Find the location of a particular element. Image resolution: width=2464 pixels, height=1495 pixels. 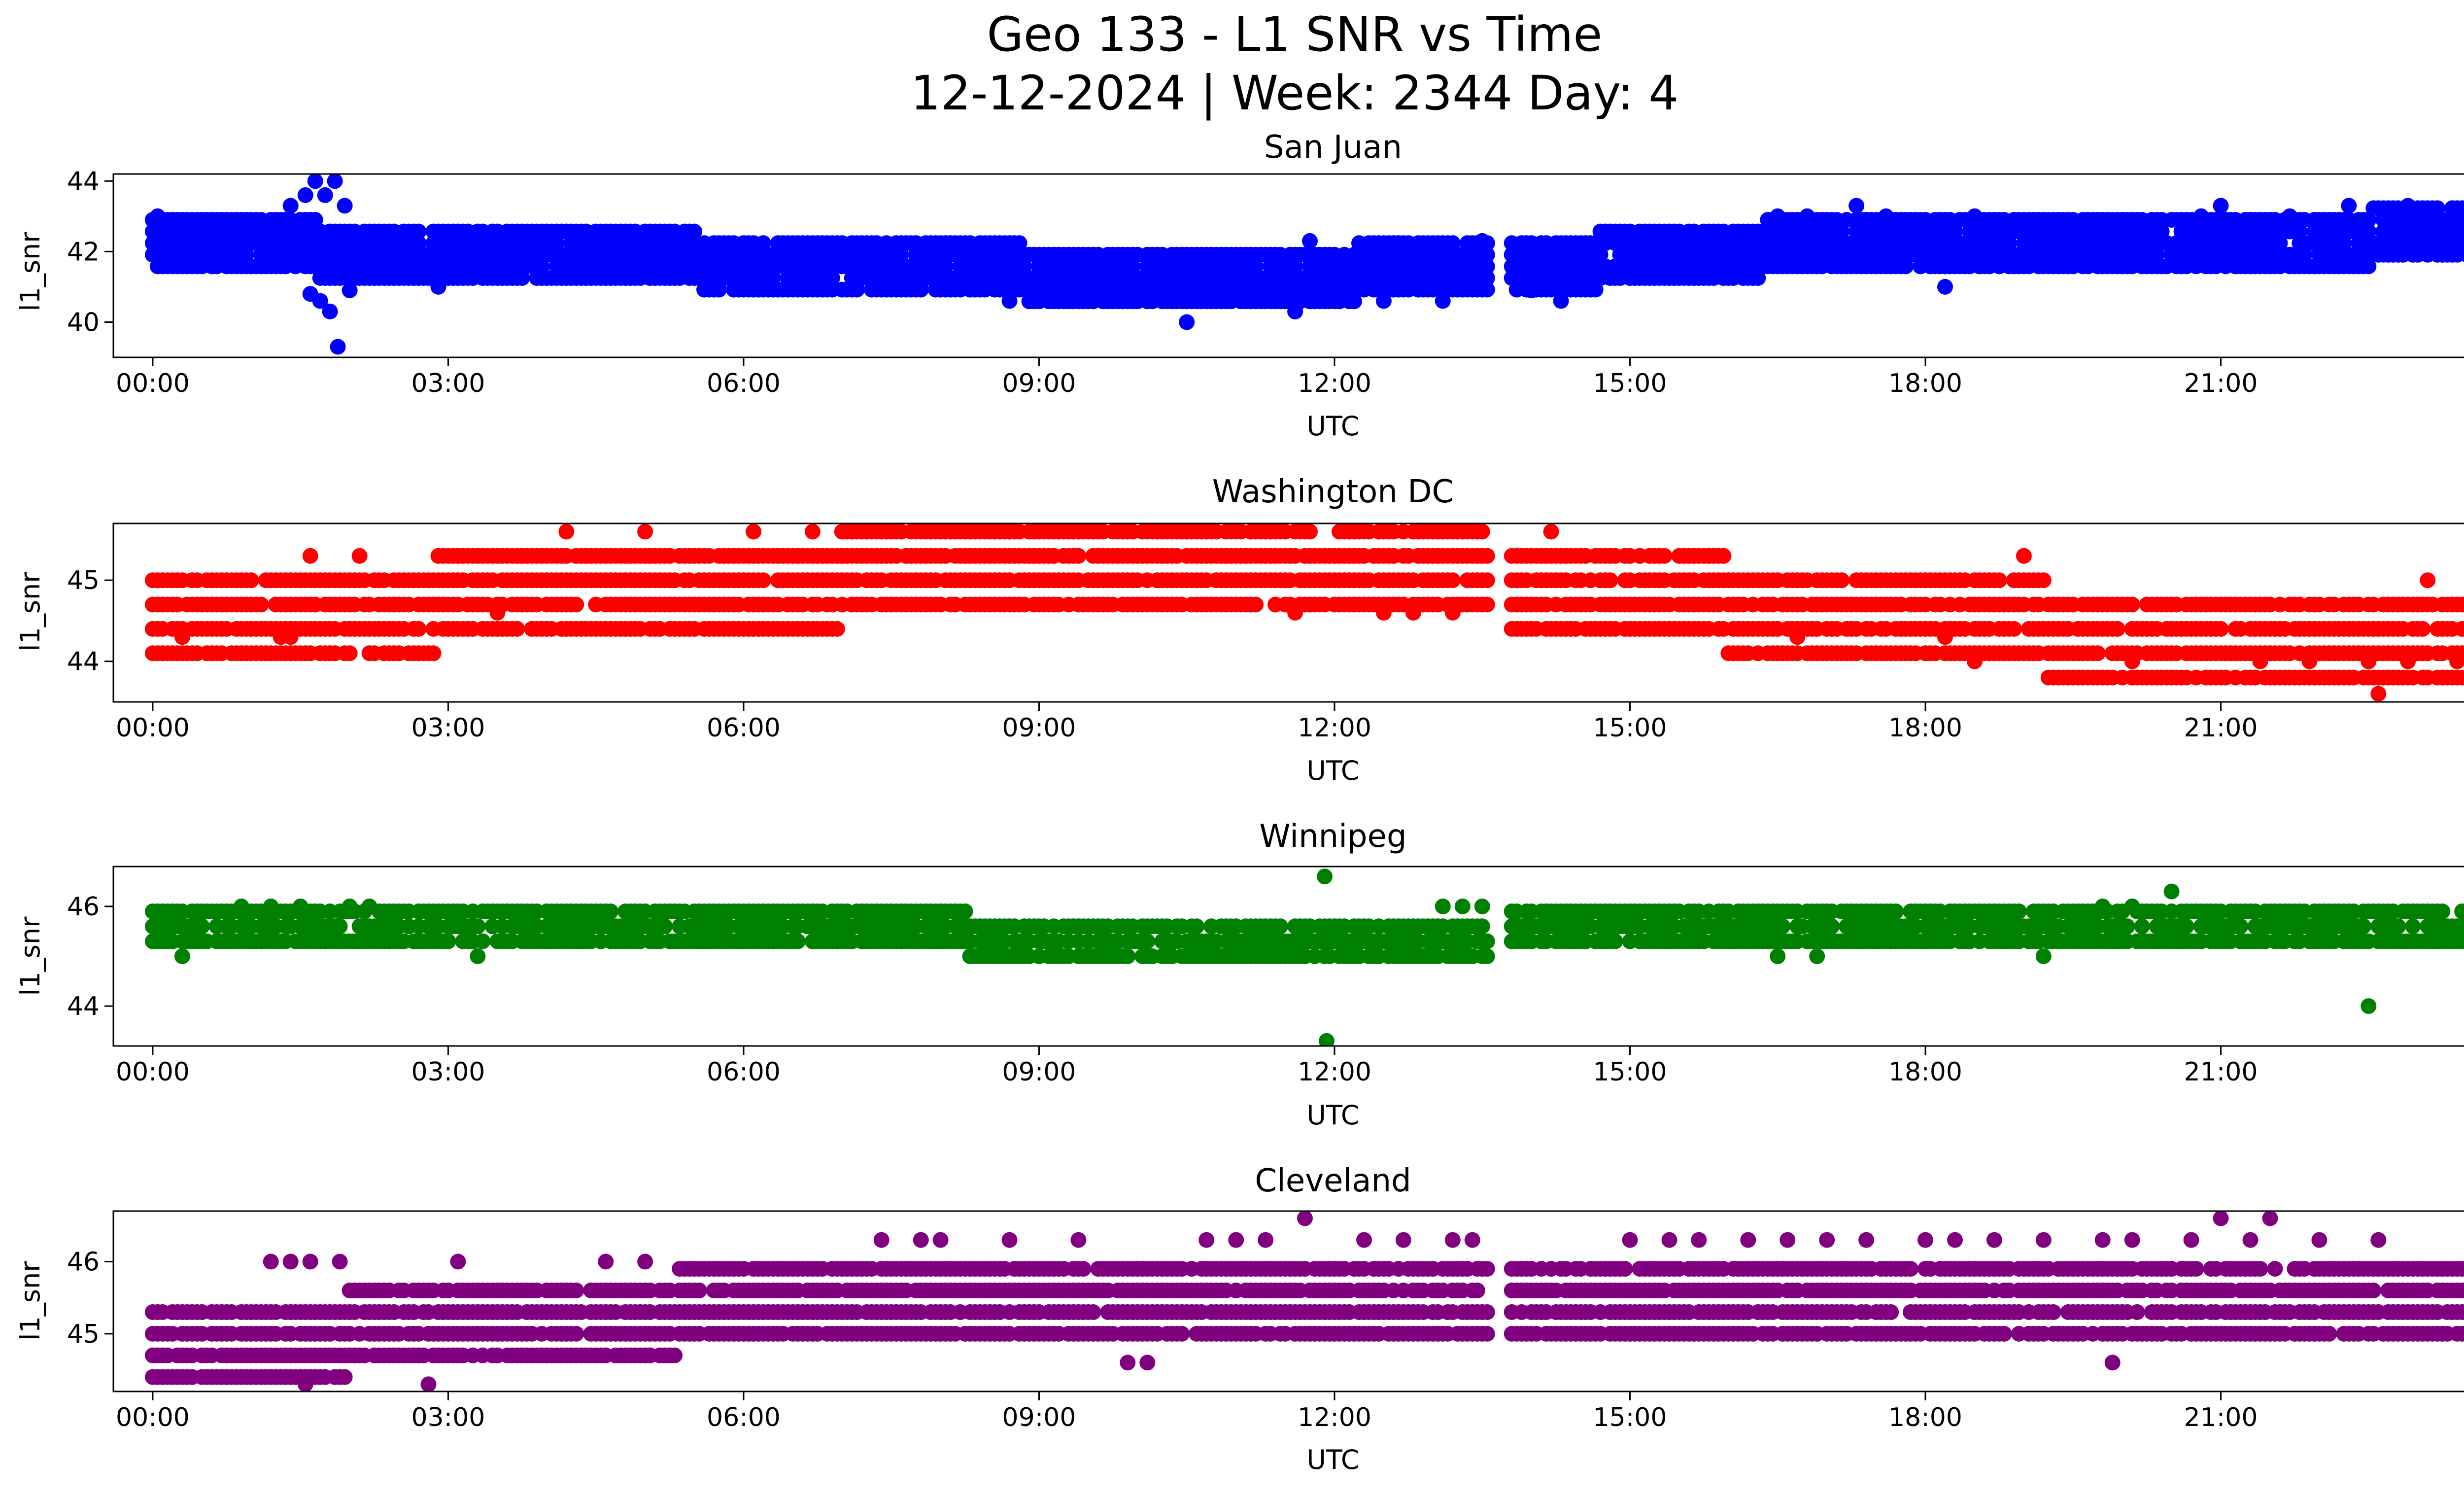

x-tick-label: 00:00 is located at coordinates (153, 383).